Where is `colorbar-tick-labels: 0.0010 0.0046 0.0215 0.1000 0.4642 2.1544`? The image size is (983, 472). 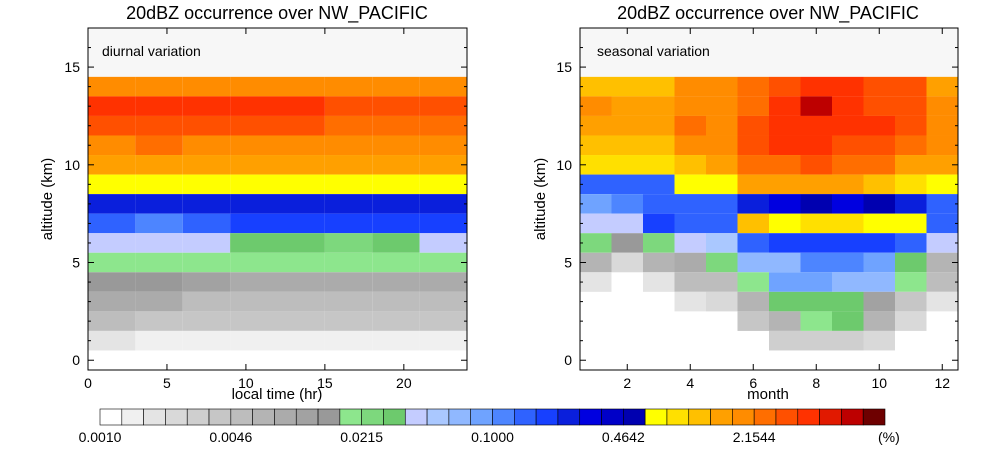
colorbar-tick-labels: 0.0010 0.0046 0.0215 0.1000 0.4642 2.1544 is located at coordinates (427, 437).